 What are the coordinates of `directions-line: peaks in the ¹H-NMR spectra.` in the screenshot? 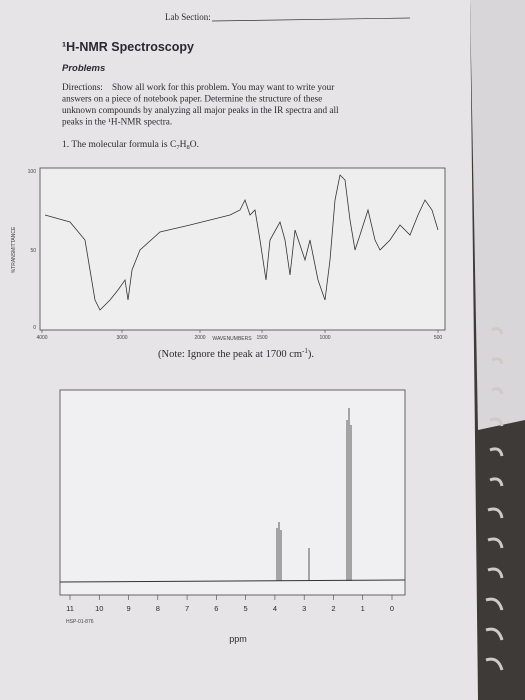 It's located at (117, 122).